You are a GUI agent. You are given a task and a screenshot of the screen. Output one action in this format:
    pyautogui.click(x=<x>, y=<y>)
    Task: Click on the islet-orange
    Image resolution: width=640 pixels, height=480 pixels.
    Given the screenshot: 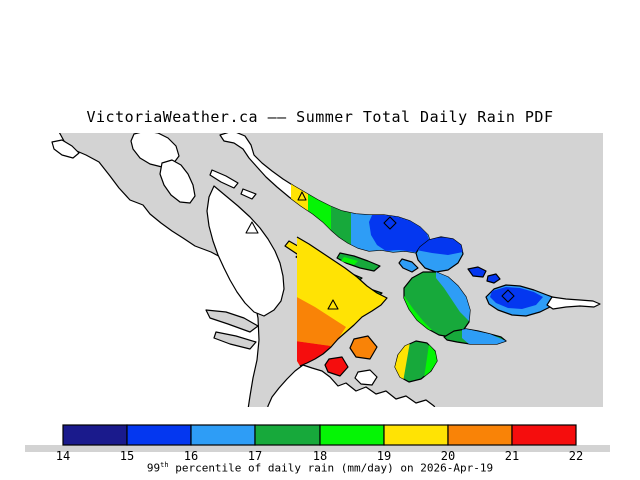 What is the action you would take?
    pyautogui.click(x=363, y=347)
    